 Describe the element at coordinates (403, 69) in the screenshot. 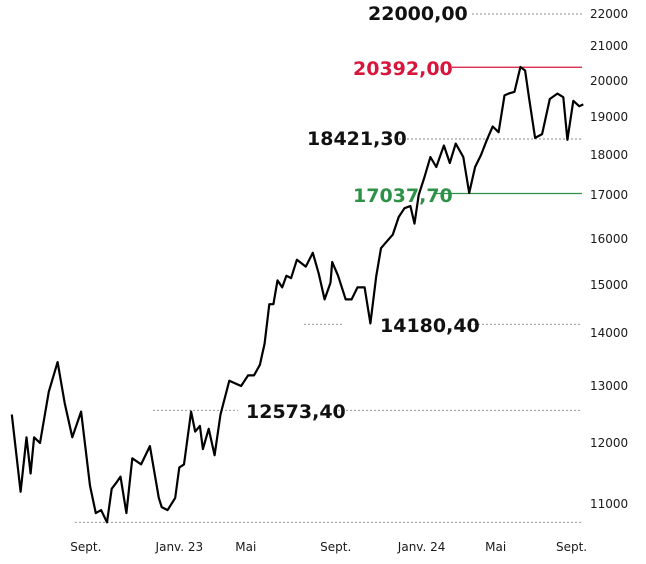

I see `level-label: 20392,00` at that location.